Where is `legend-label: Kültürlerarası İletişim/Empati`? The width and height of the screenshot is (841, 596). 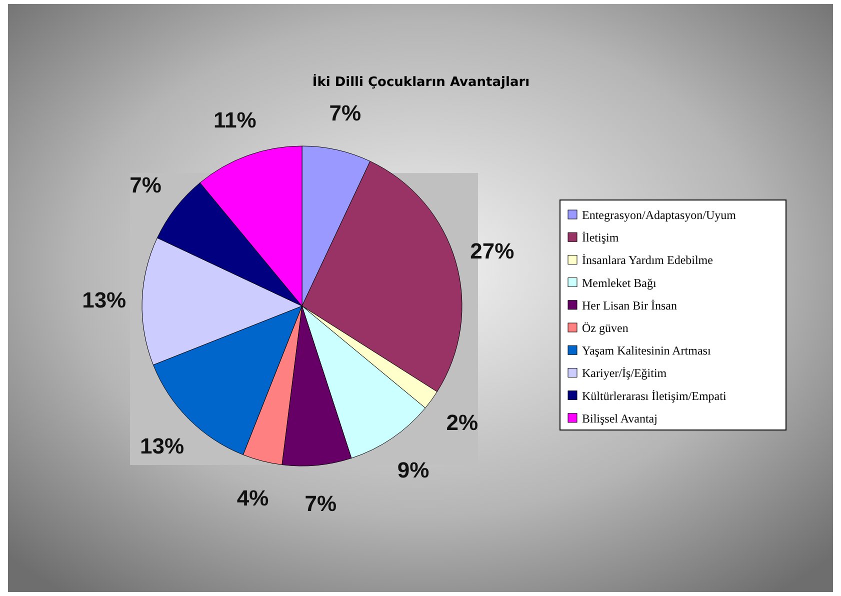 legend-label: Kültürlerarası İletişim/Empati is located at coordinates (654, 395).